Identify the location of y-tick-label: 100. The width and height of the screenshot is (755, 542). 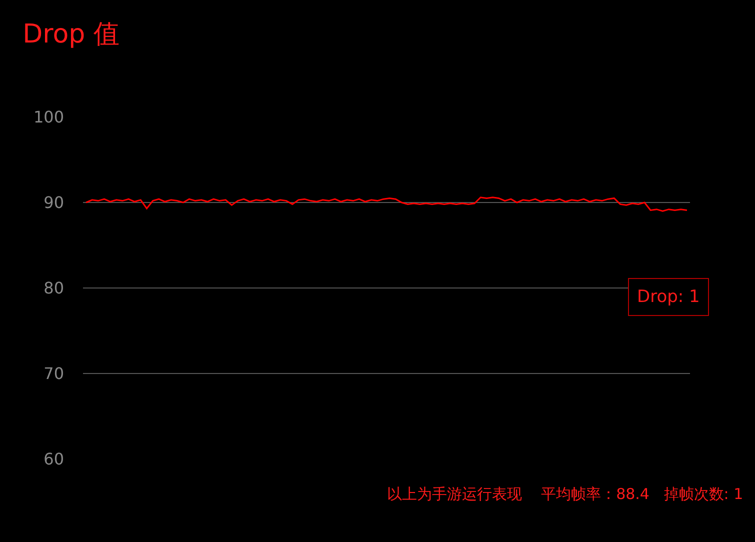
(48, 117).